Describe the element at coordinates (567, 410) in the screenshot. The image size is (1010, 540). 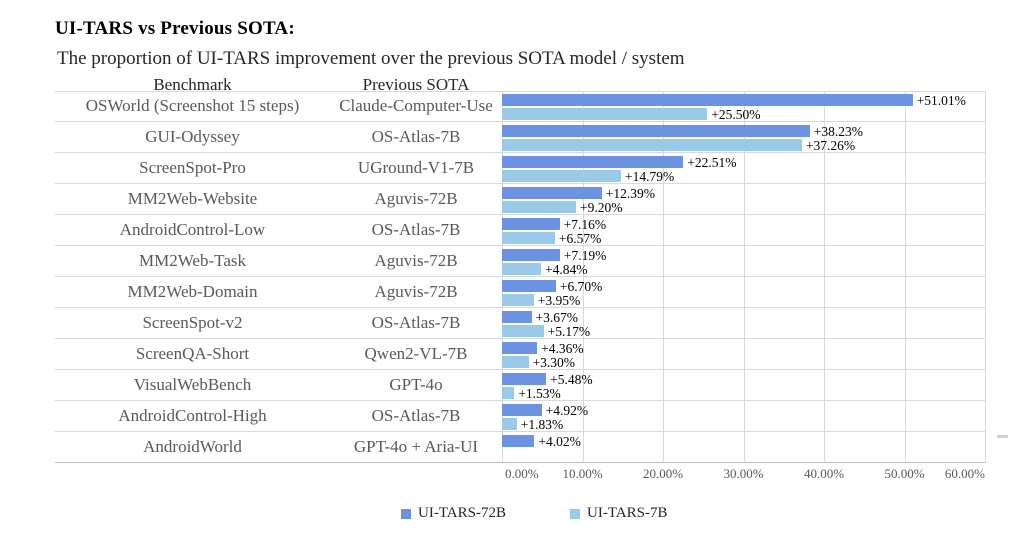
I see `bar-label-72b: +4.92%` at that location.